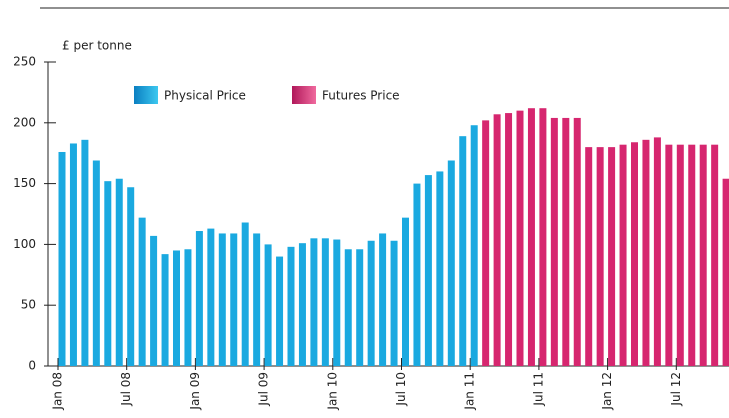 The height and width of the screenshot is (418, 729). Describe the element at coordinates (332, 391) in the screenshot. I see `x-tick-label: Jan 10` at that location.